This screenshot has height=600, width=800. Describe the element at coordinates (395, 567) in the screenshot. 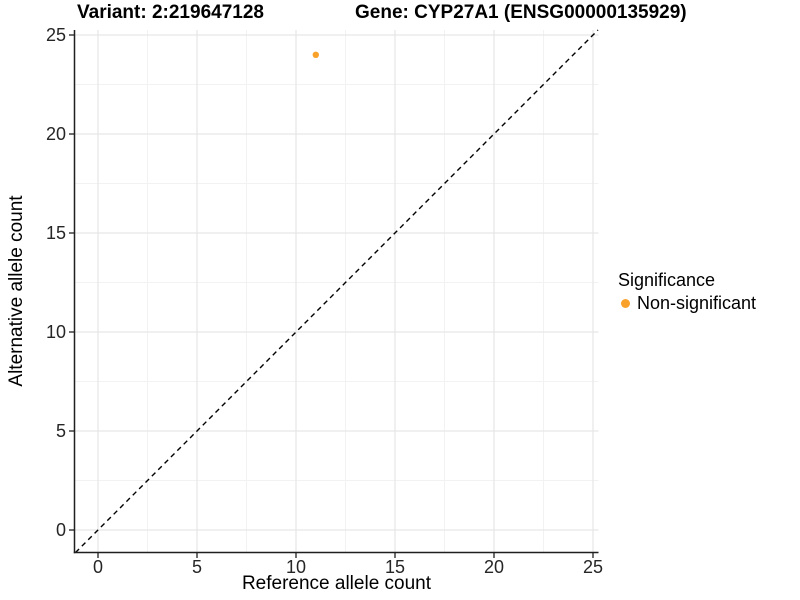

I see `x-tick-label: 15` at that location.